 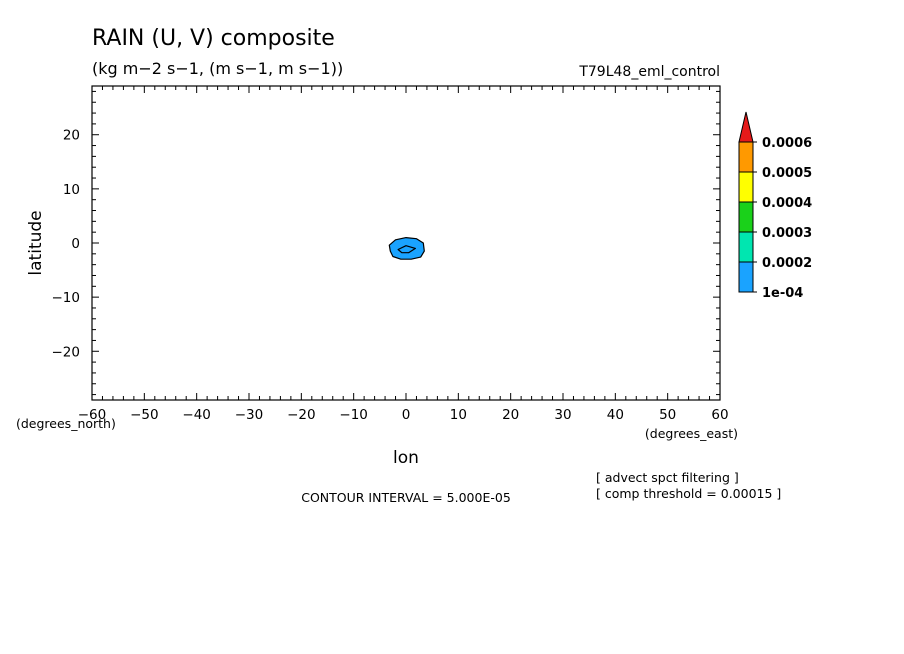 What do you see at coordinates (782, 293) in the screenshot?
I see `colorbar-label: 1e-04` at bounding box center [782, 293].